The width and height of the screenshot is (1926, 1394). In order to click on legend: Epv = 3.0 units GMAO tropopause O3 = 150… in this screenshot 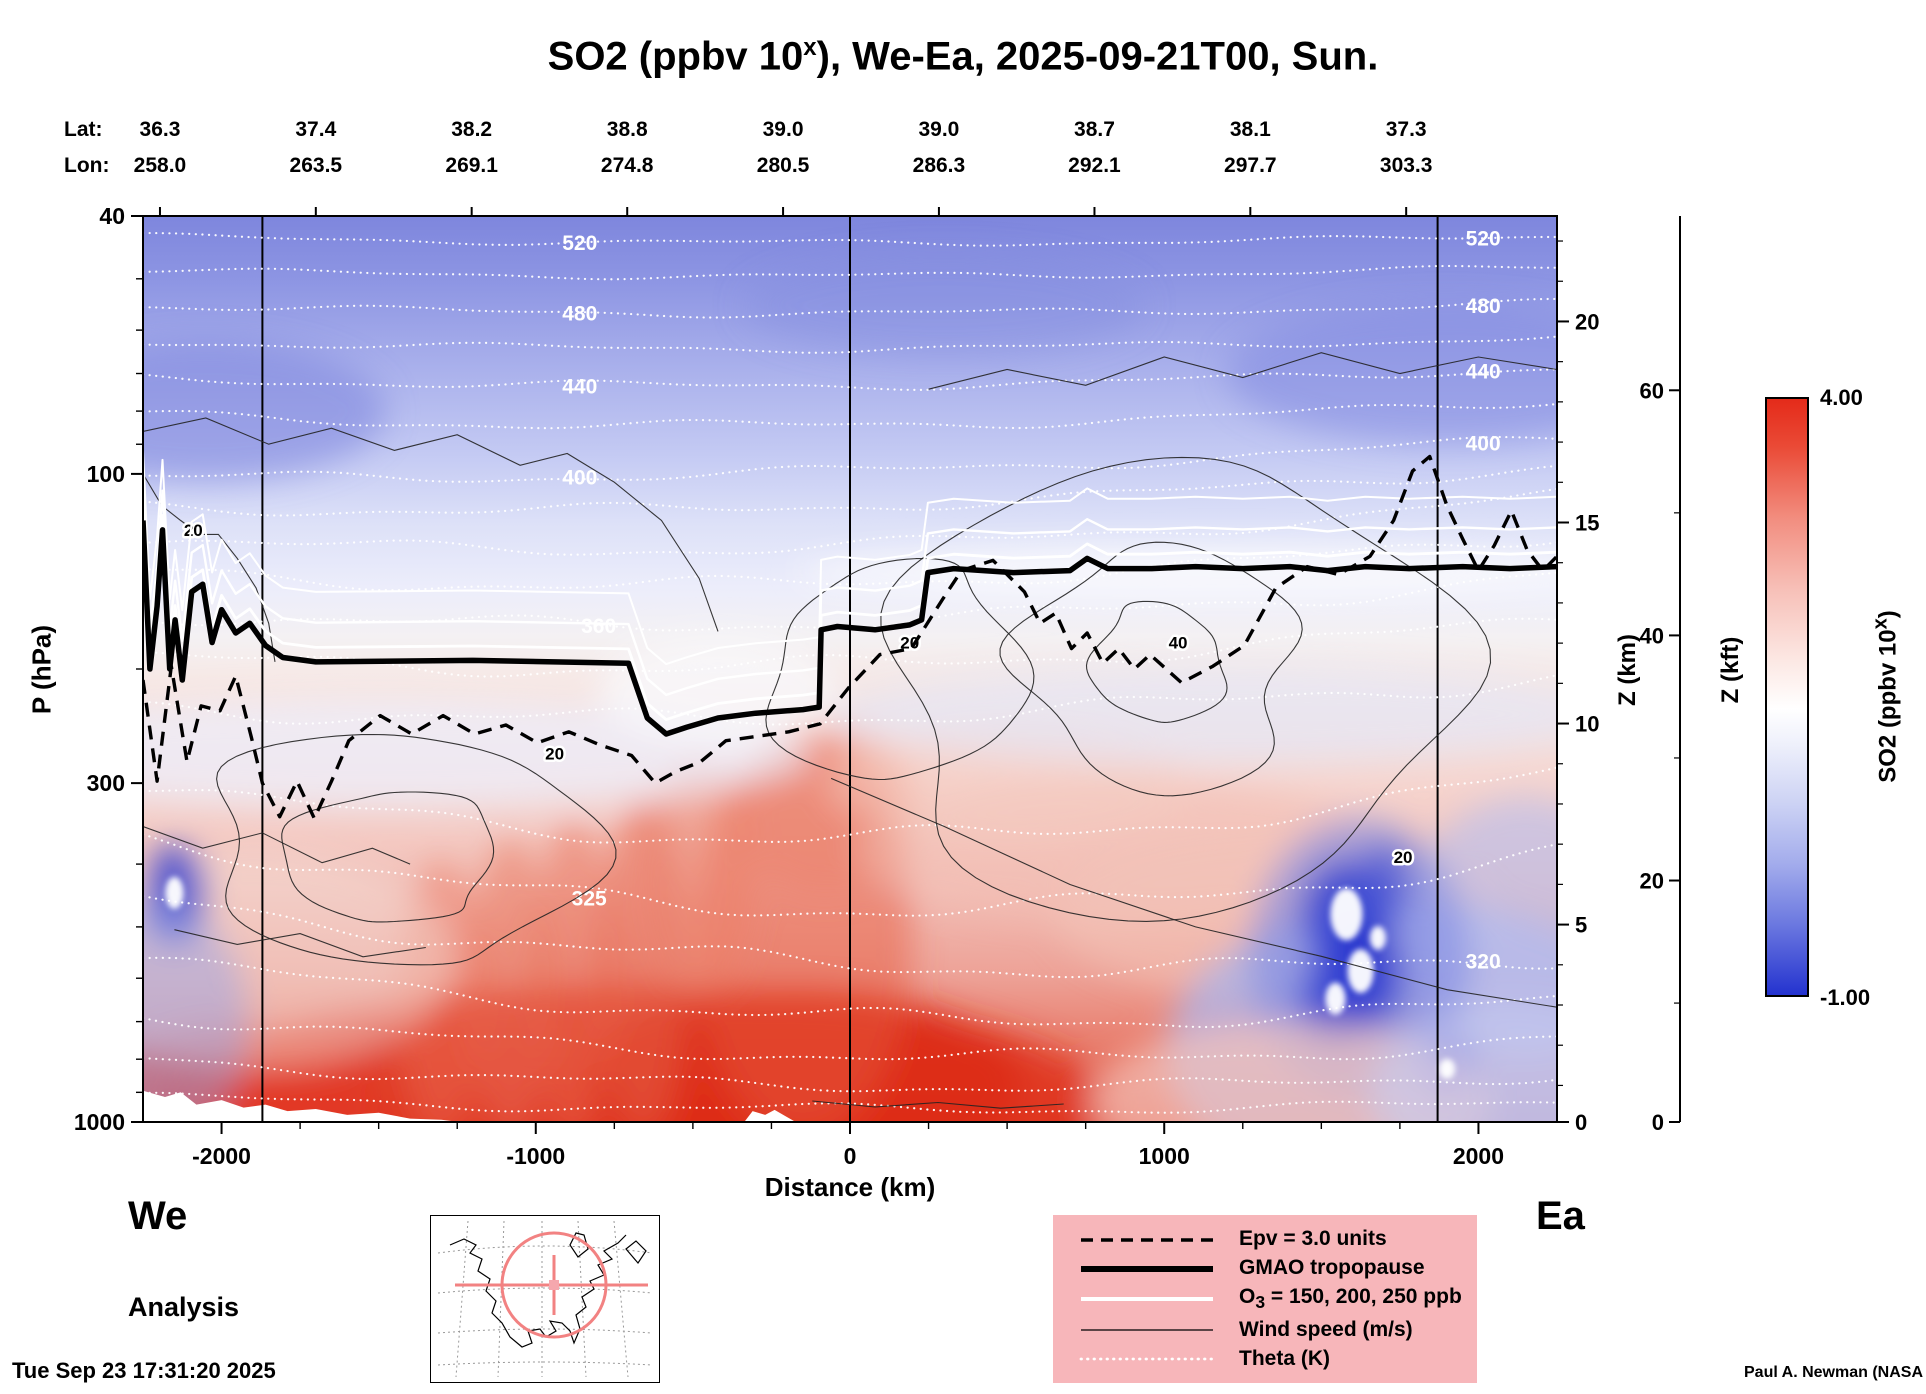, I will do `click(1265, 1299)`.